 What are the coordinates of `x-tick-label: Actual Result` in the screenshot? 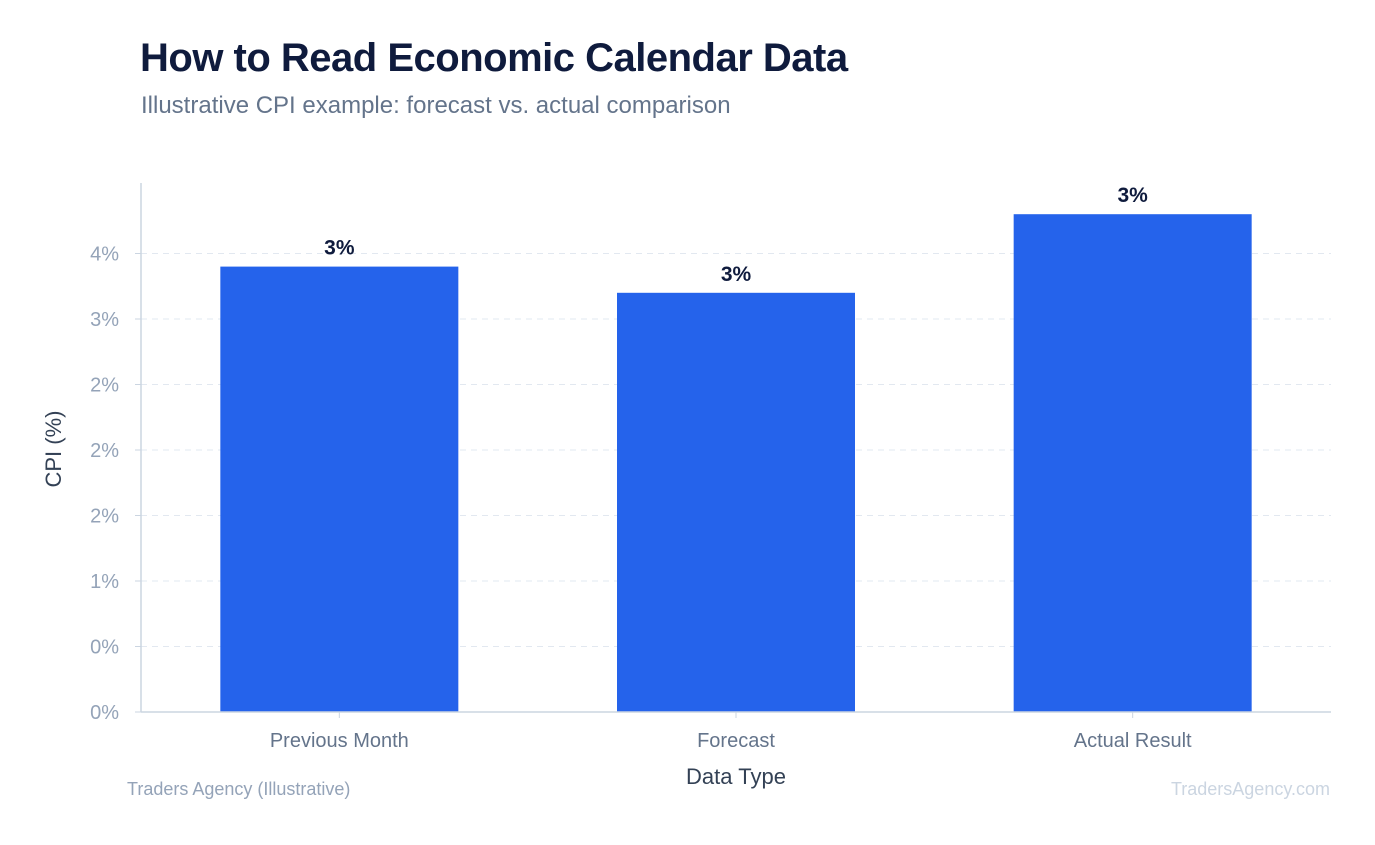 It's located at (1133, 741).